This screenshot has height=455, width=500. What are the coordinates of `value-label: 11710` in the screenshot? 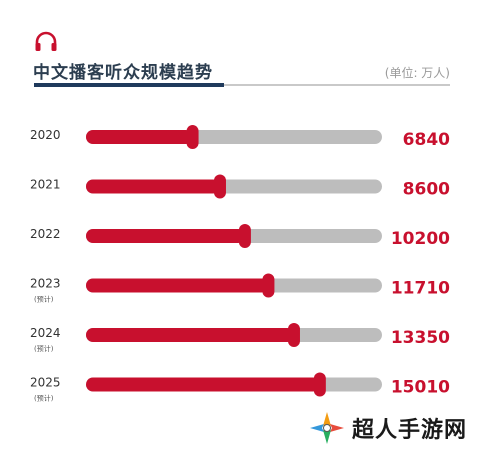 It's located at (420, 289).